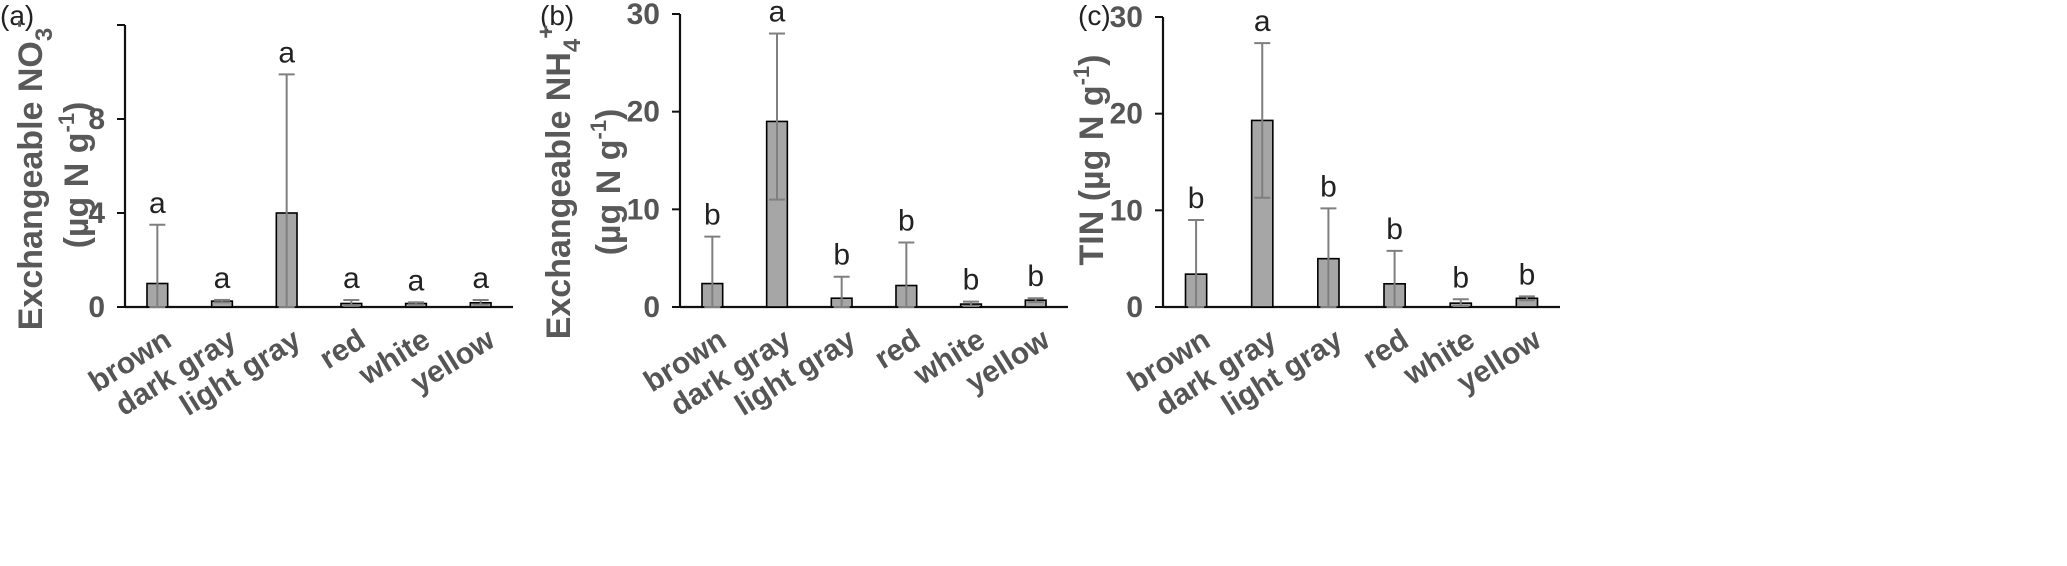 The image size is (2067, 566). I want to click on y-axis-title: Exchangeable NH4+, so click(559, 182).